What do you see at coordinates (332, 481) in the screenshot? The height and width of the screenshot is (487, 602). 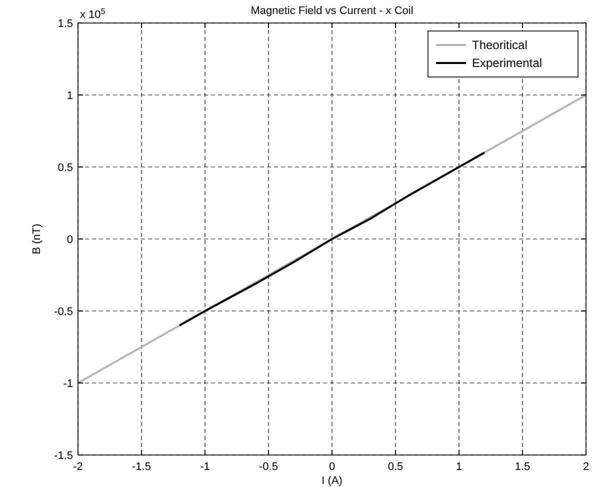 I see `x-axis-title: I (A)` at bounding box center [332, 481].